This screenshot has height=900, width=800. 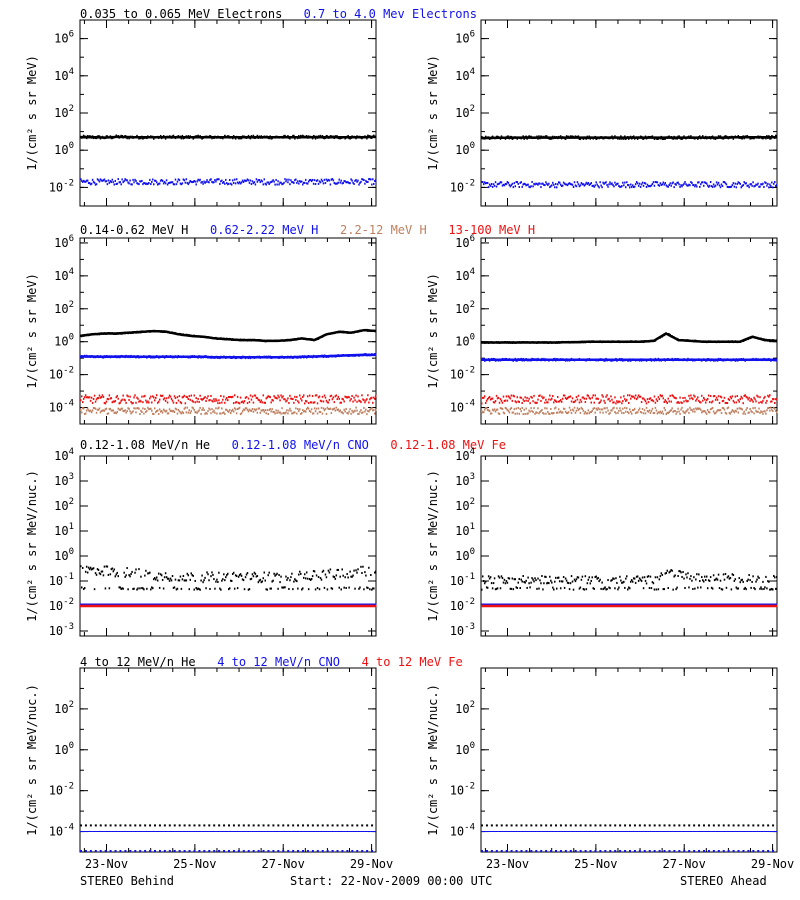 I want to click on data-series, so click(x=228, y=182).